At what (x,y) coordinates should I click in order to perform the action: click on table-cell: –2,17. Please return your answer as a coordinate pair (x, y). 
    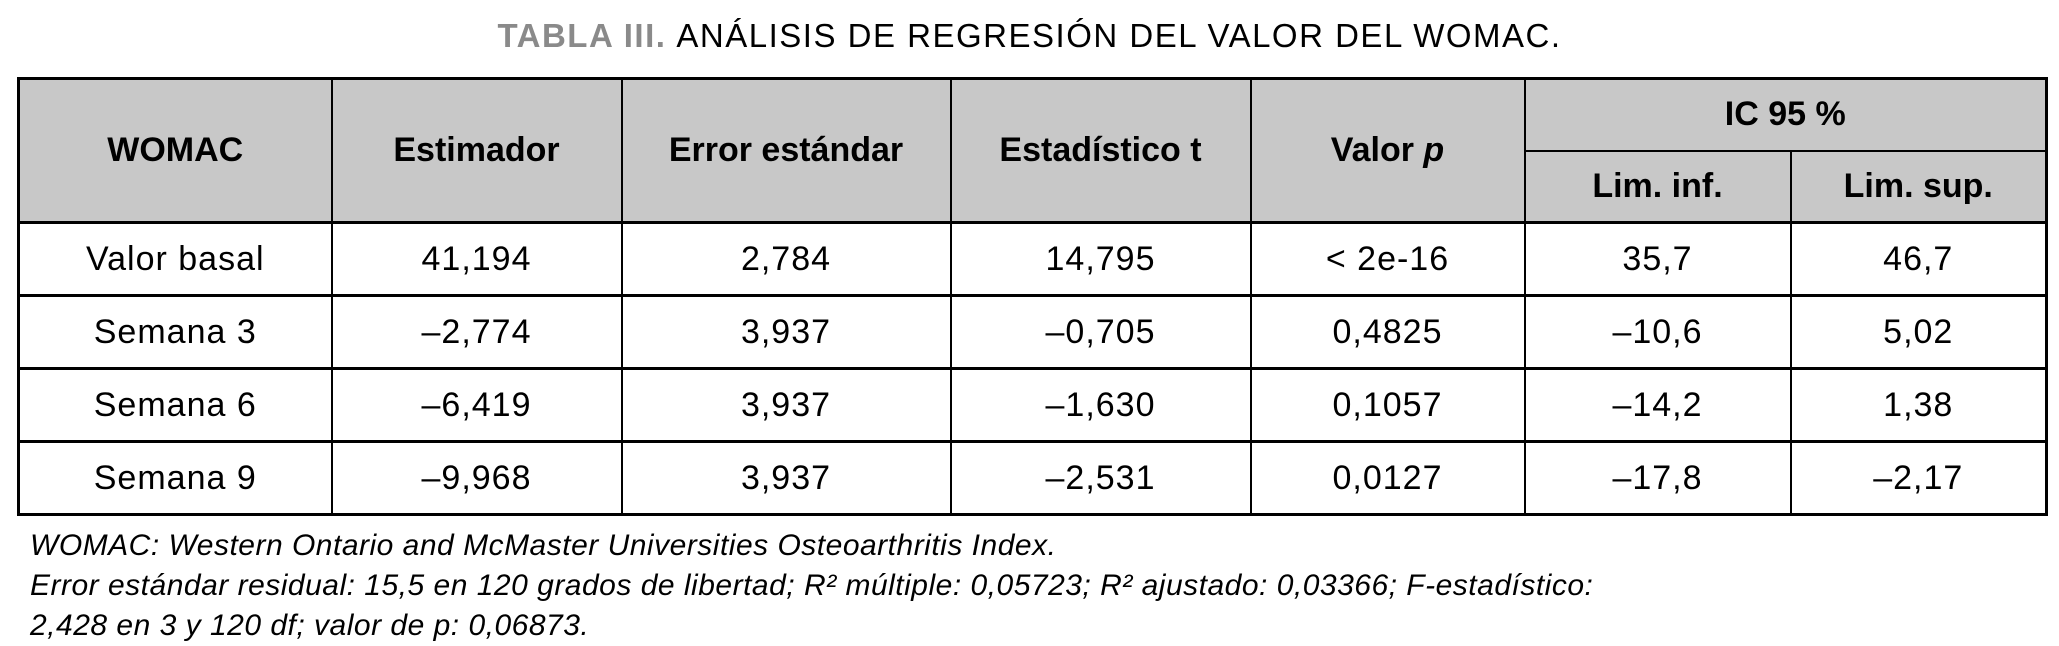
    Looking at the image, I should click on (1918, 478).